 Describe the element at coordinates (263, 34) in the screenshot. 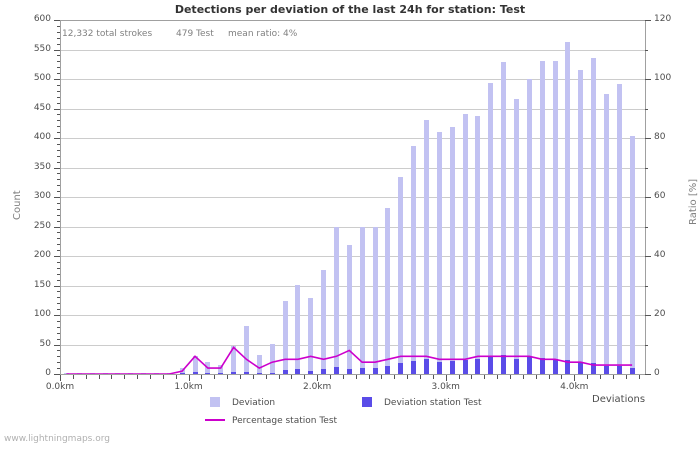

I see `annotation-mean-ratio: mean ratio: 4%` at that location.